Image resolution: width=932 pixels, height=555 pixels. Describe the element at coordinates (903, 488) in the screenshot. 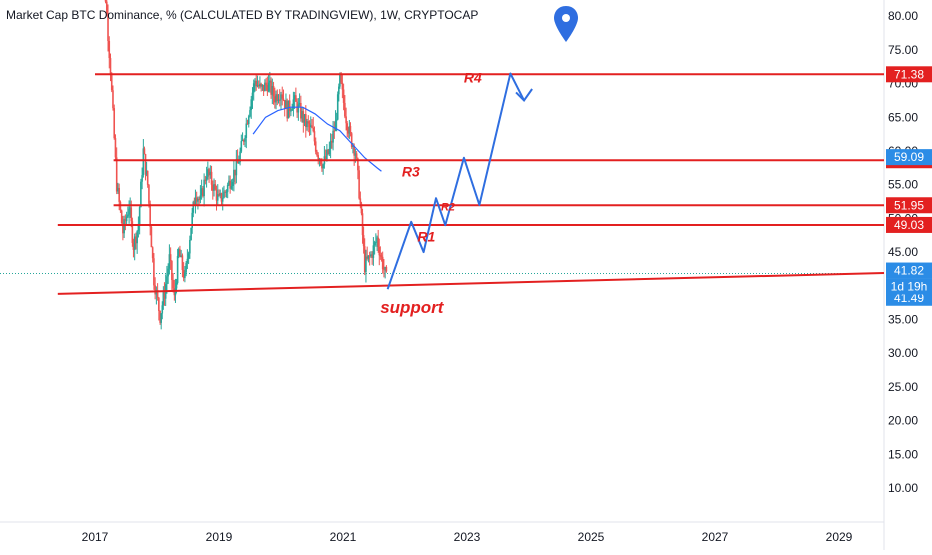

I see `y-tick-label: 10.00` at that location.